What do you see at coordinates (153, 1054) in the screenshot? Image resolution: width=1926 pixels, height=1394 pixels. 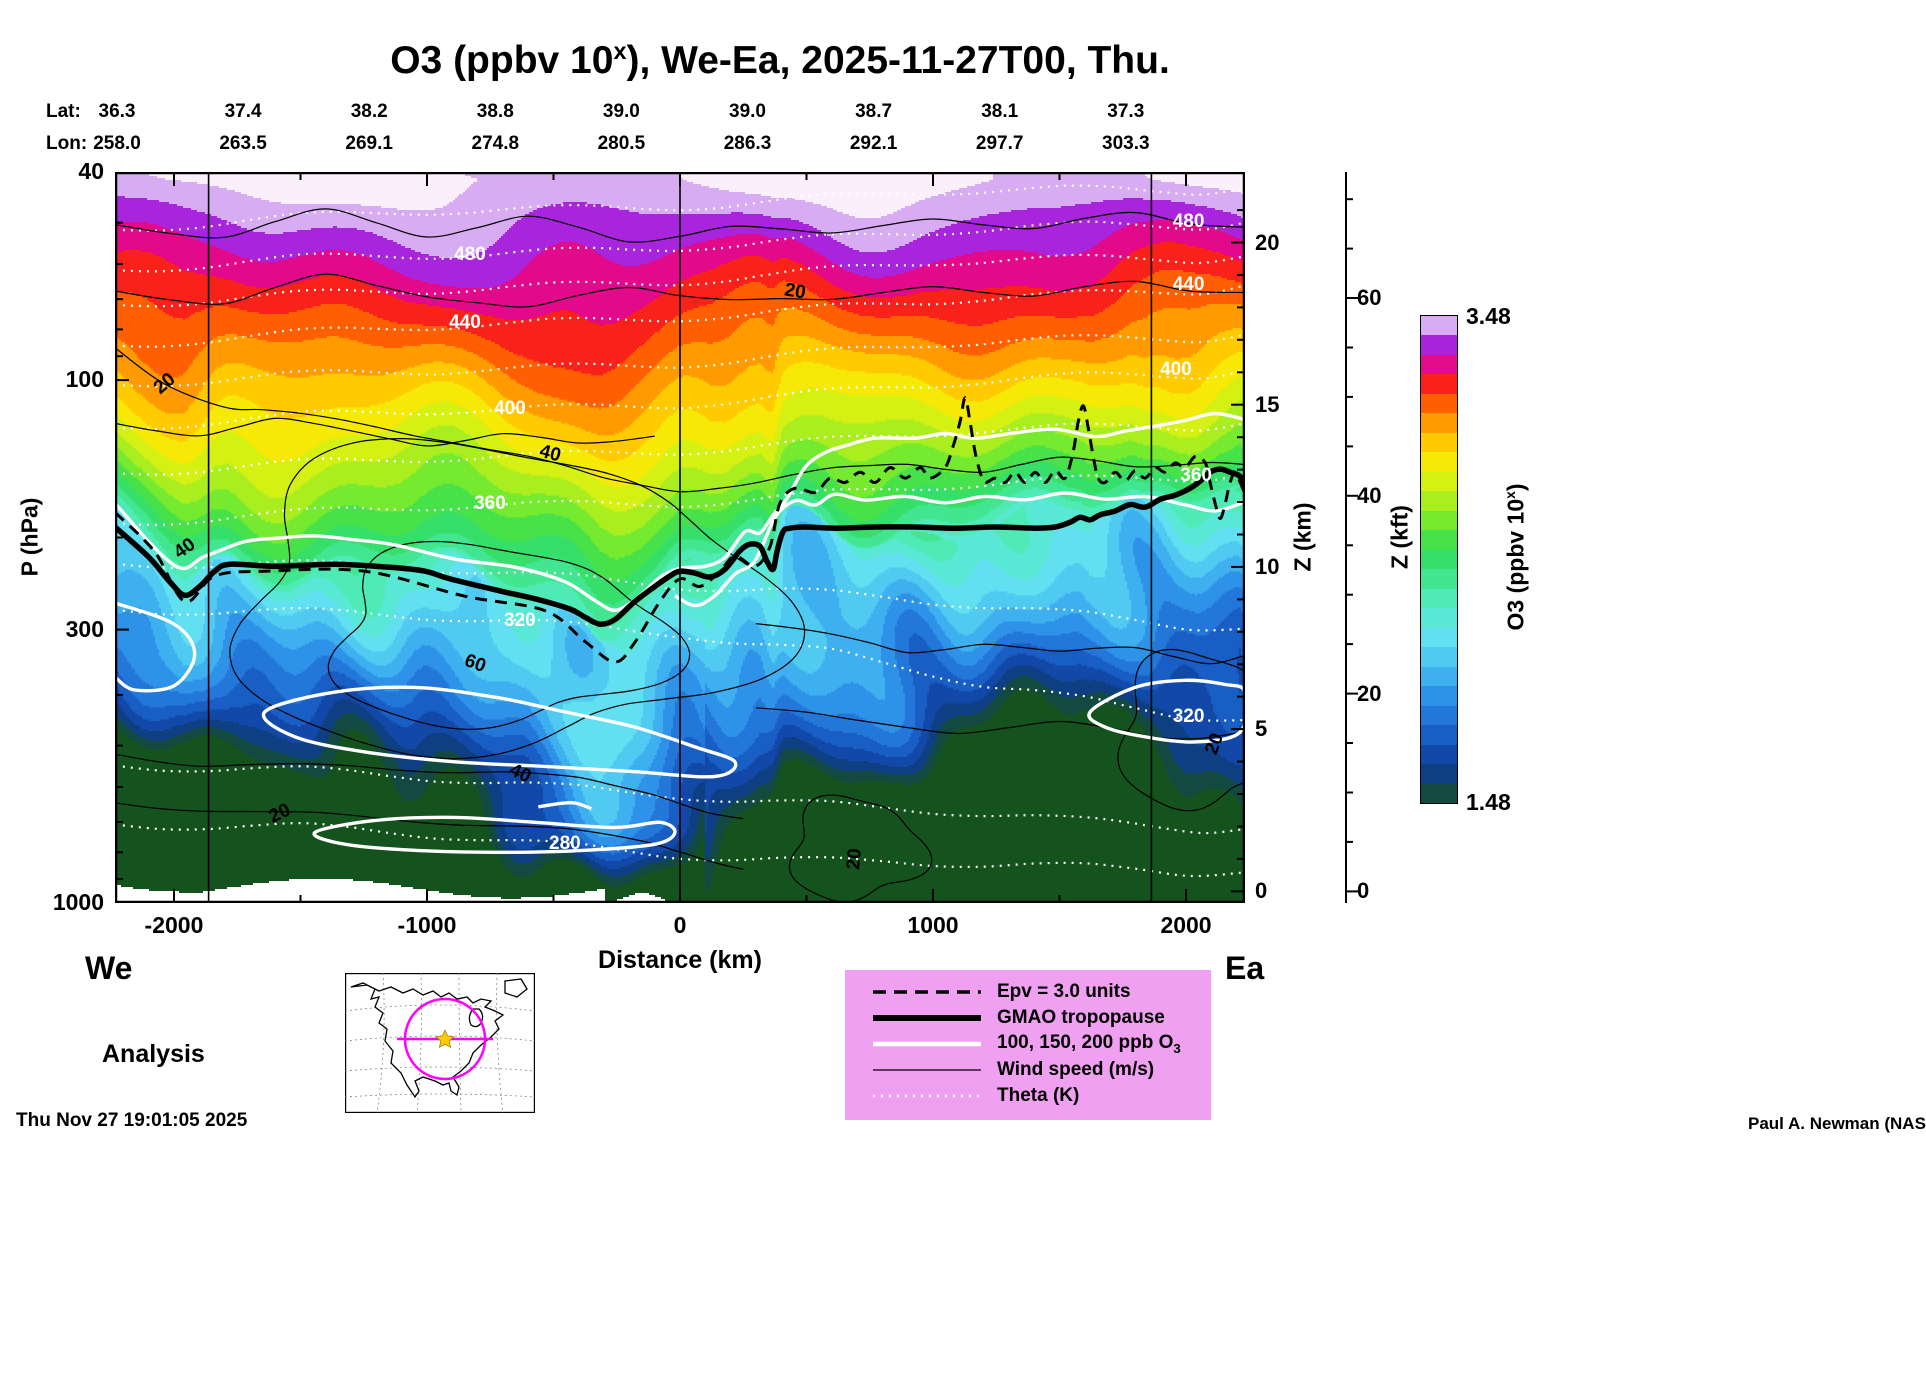 I see `analysis-label: Analysis` at bounding box center [153, 1054].